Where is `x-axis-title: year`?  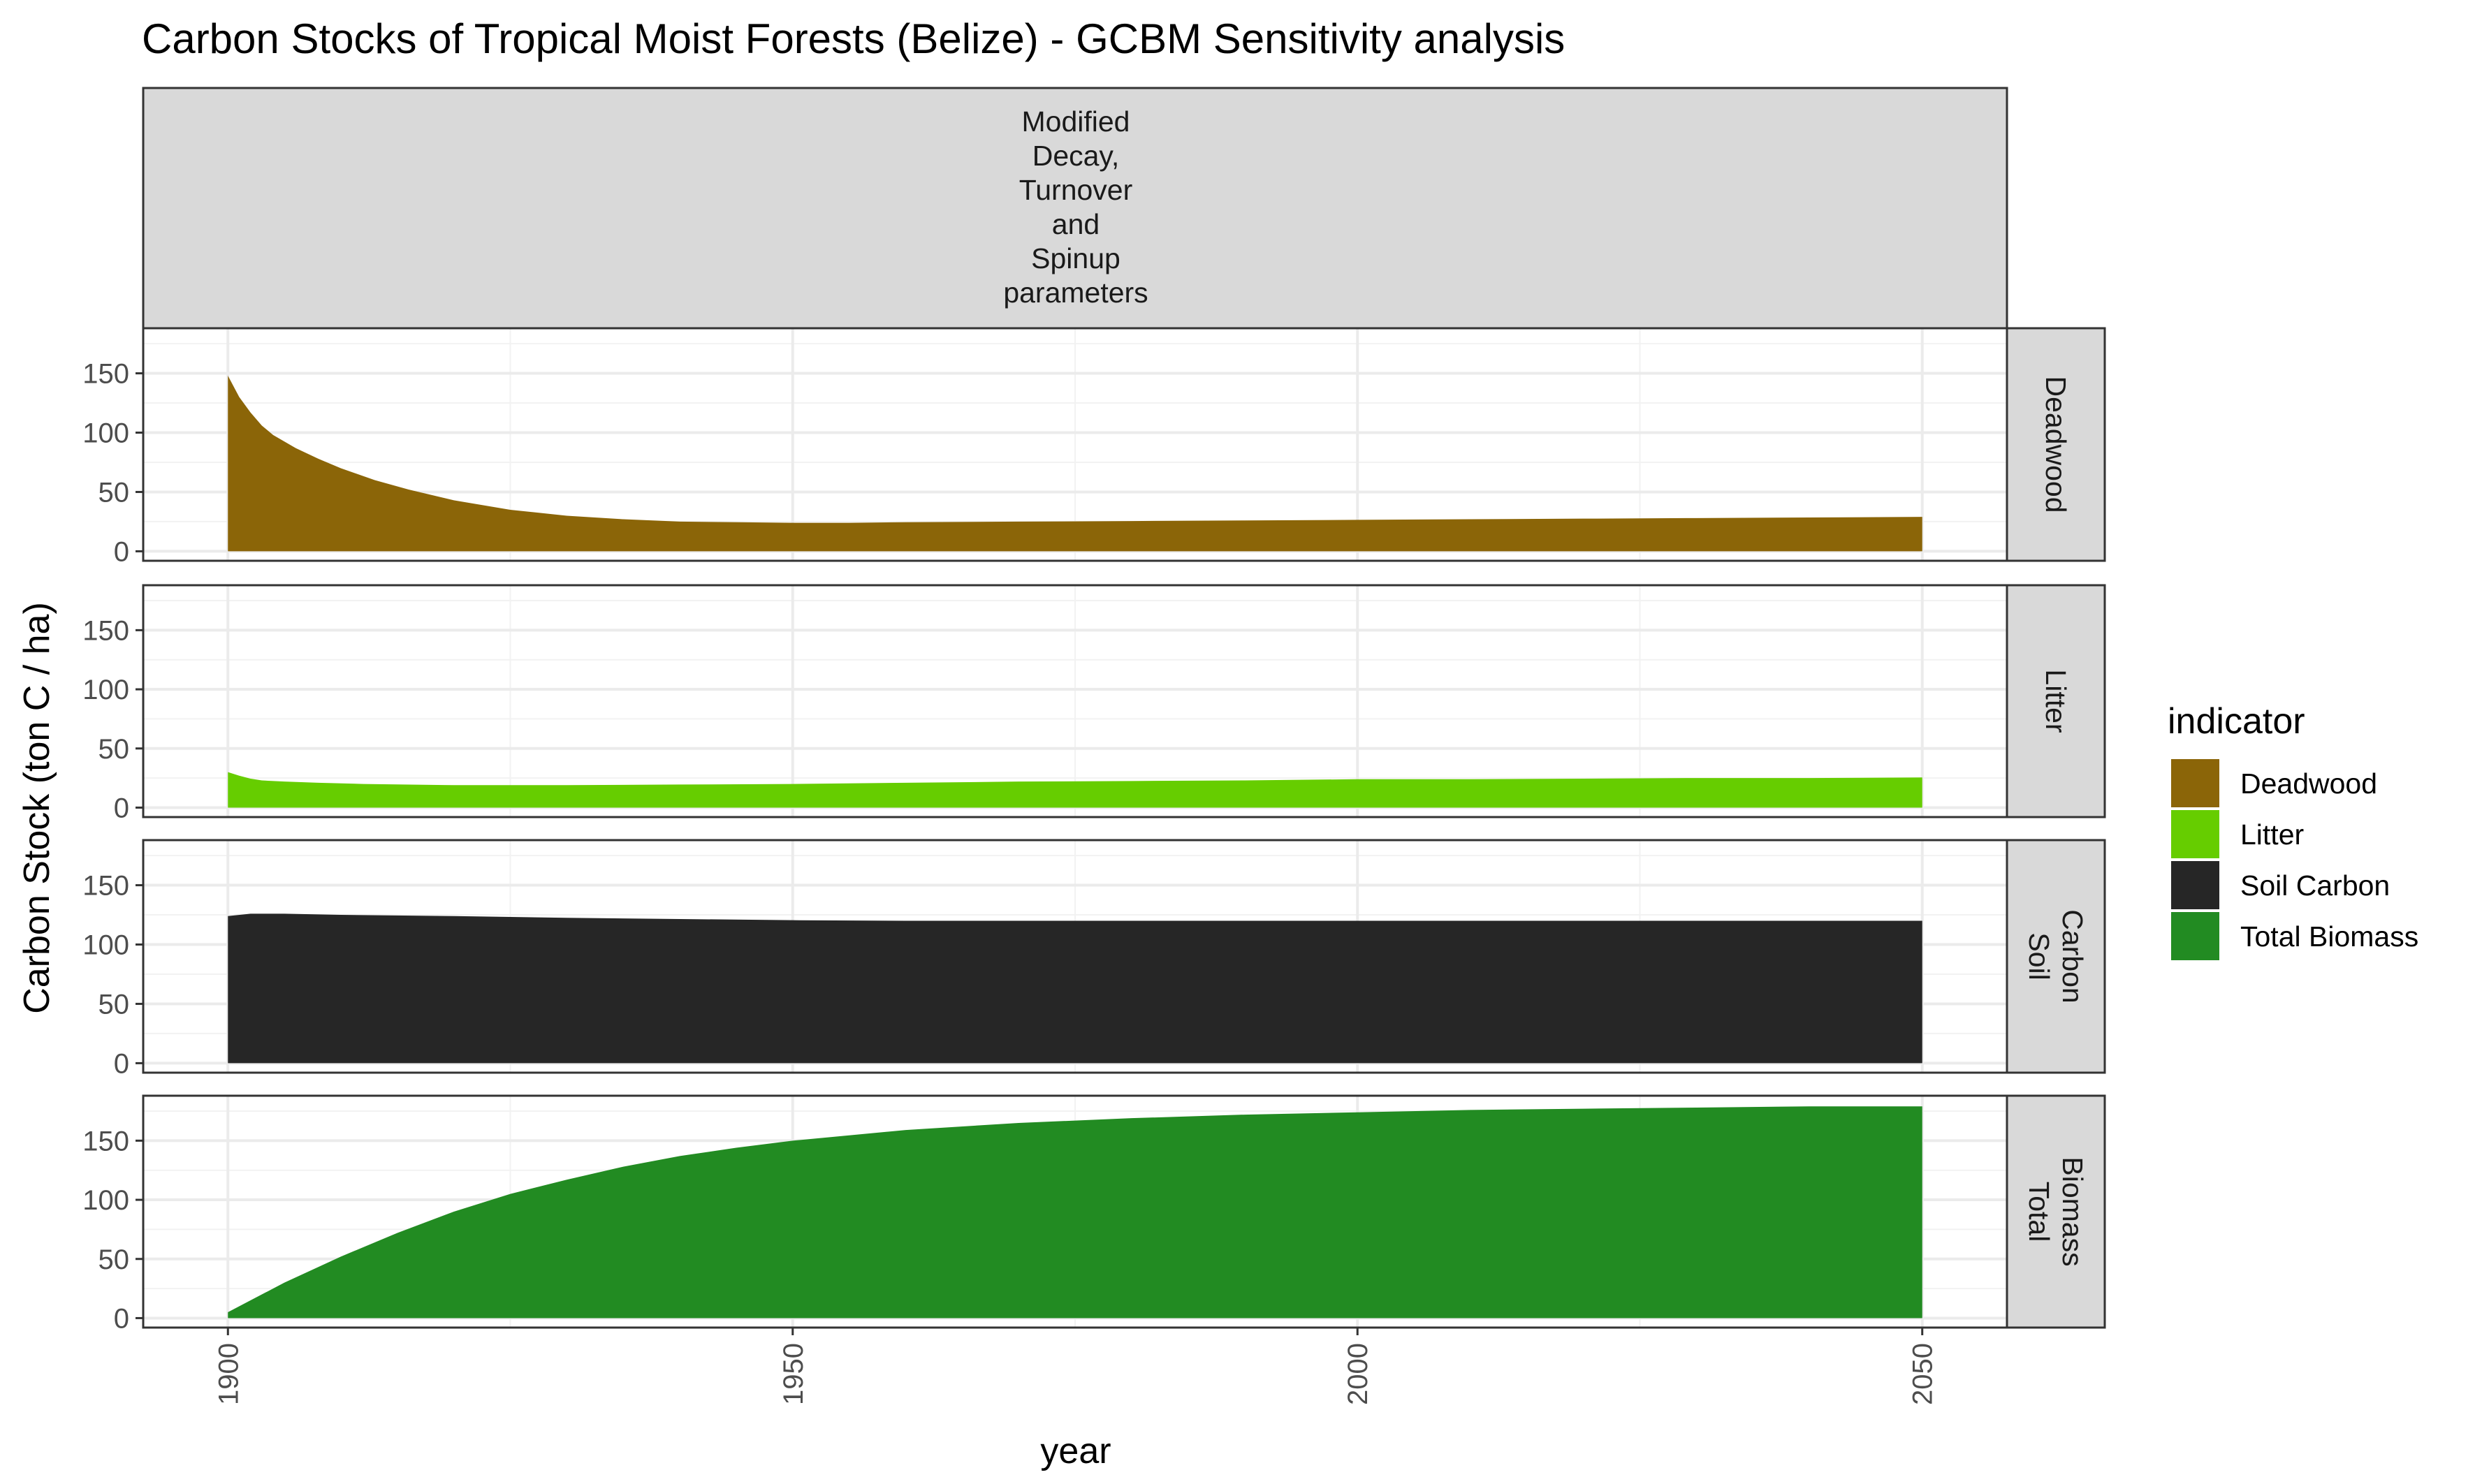 x-axis-title: year is located at coordinates (1075, 1451).